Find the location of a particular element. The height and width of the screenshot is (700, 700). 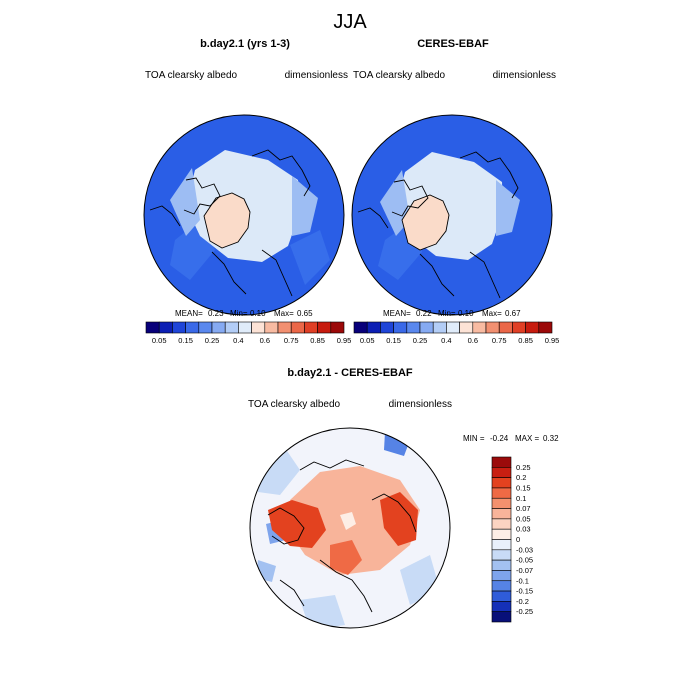

colorbar-tick-label: 0.4 is located at coordinates (446, 340).